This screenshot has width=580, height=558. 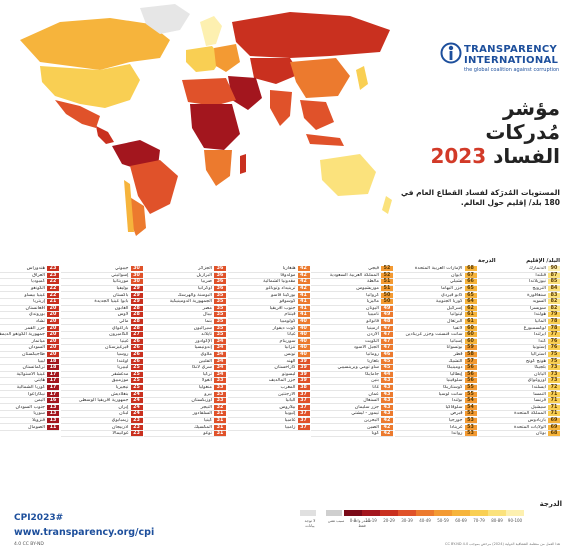 I want to click on legend-label: 0-9, so click(x=353, y=520).